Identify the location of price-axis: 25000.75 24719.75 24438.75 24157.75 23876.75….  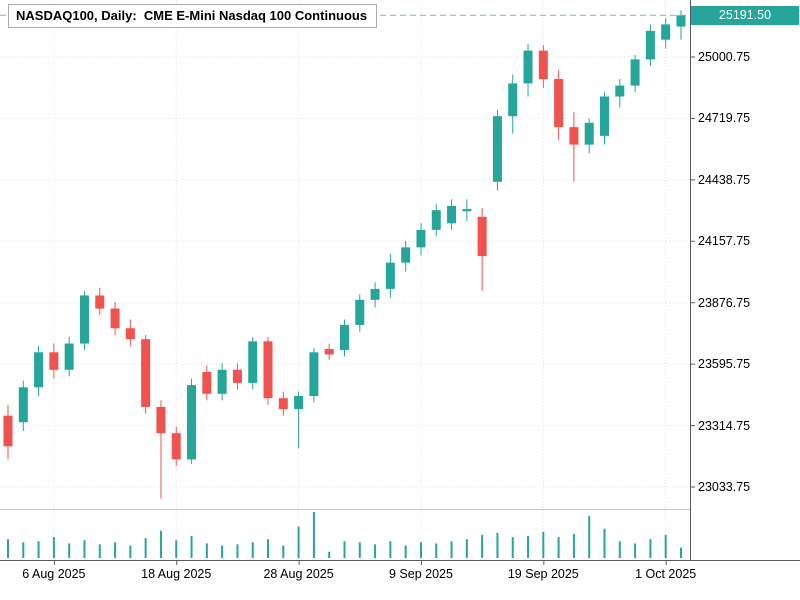
(745, 280).